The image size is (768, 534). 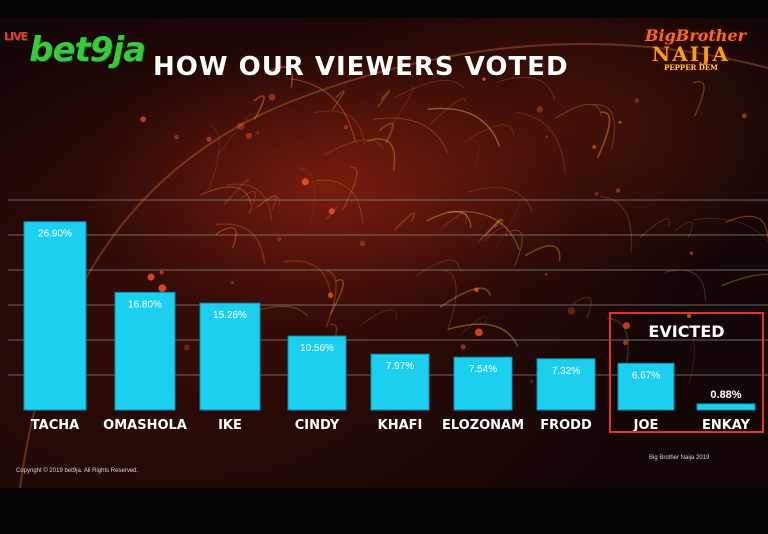 What do you see at coordinates (230, 425) in the screenshot?
I see `category-label-ike: IKE` at bounding box center [230, 425].